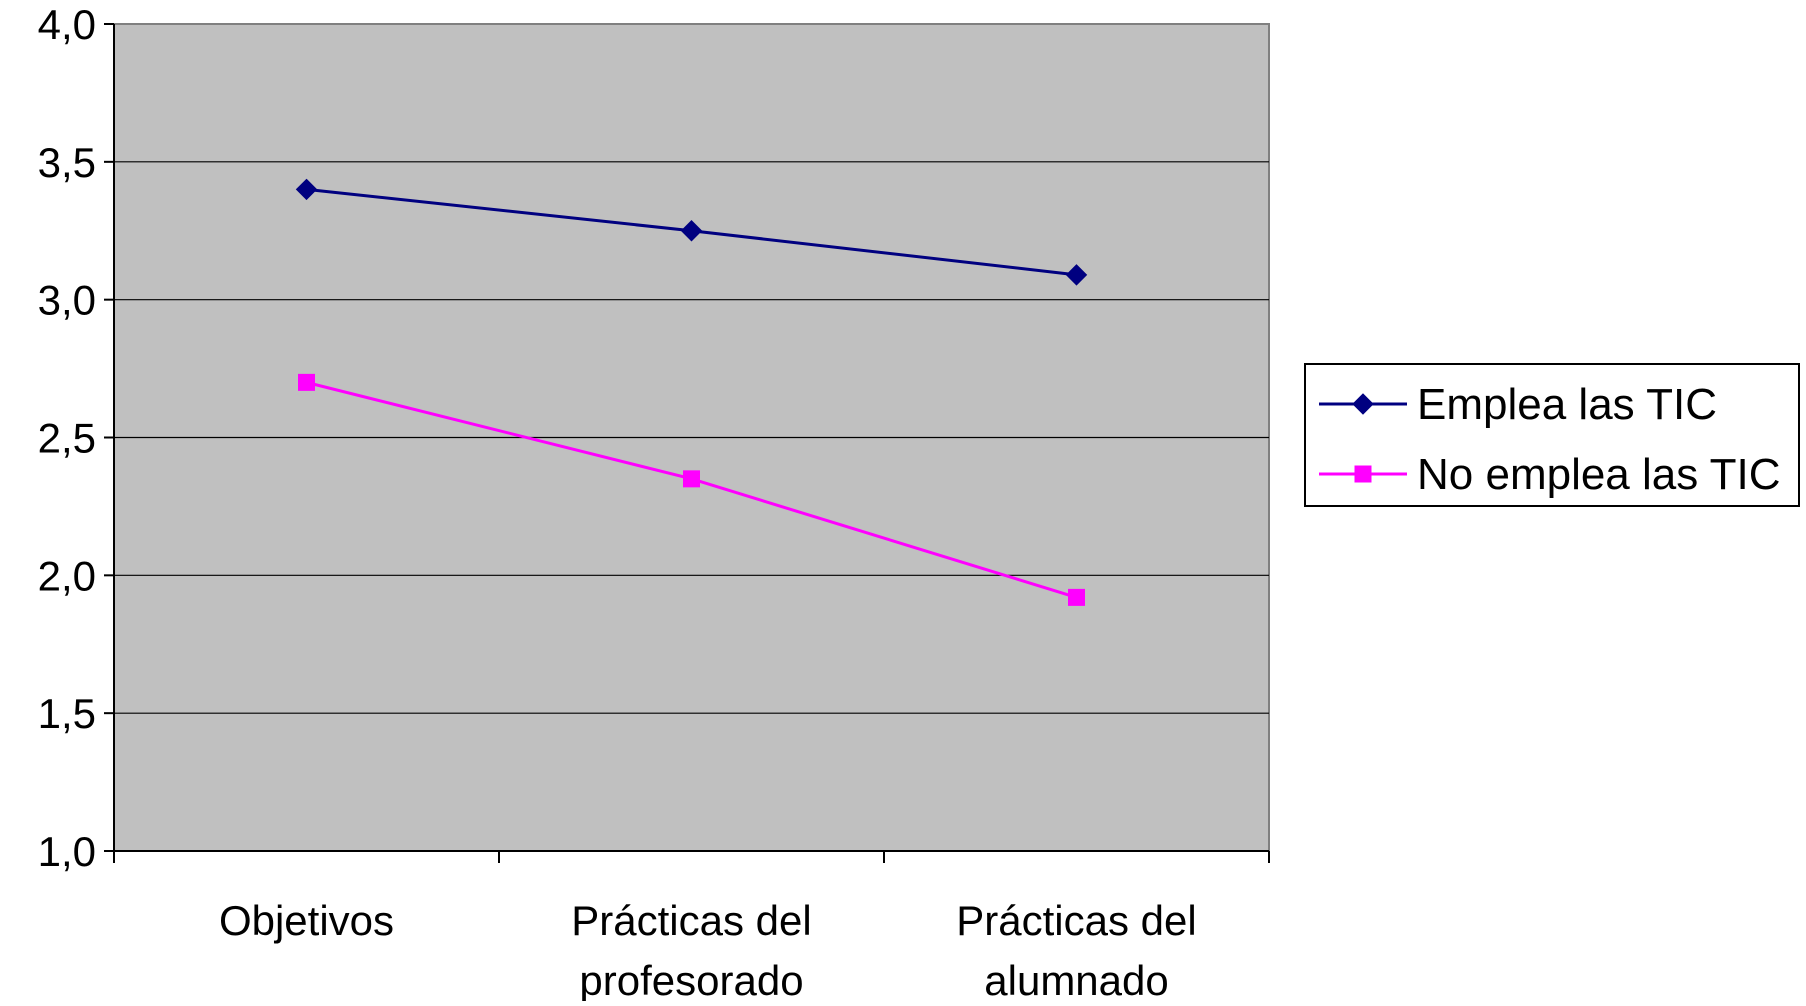 This screenshot has width=1806, height=1006. What do you see at coordinates (306, 920) in the screenshot?
I see `x-category-label: Objetivos` at bounding box center [306, 920].